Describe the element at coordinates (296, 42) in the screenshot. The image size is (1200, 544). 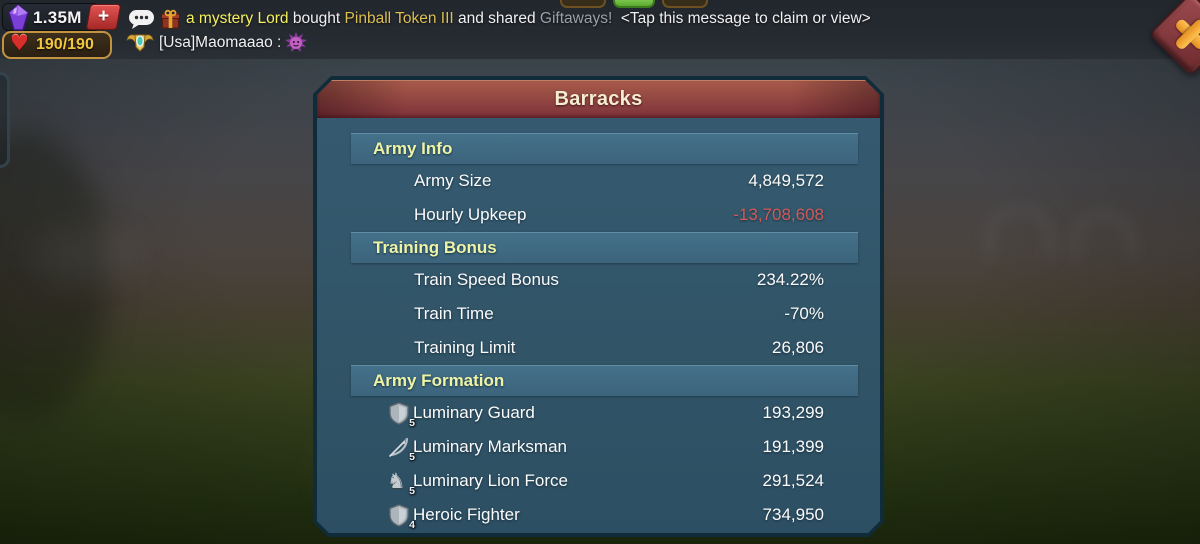
I see `emoji-sticker-icon` at that location.